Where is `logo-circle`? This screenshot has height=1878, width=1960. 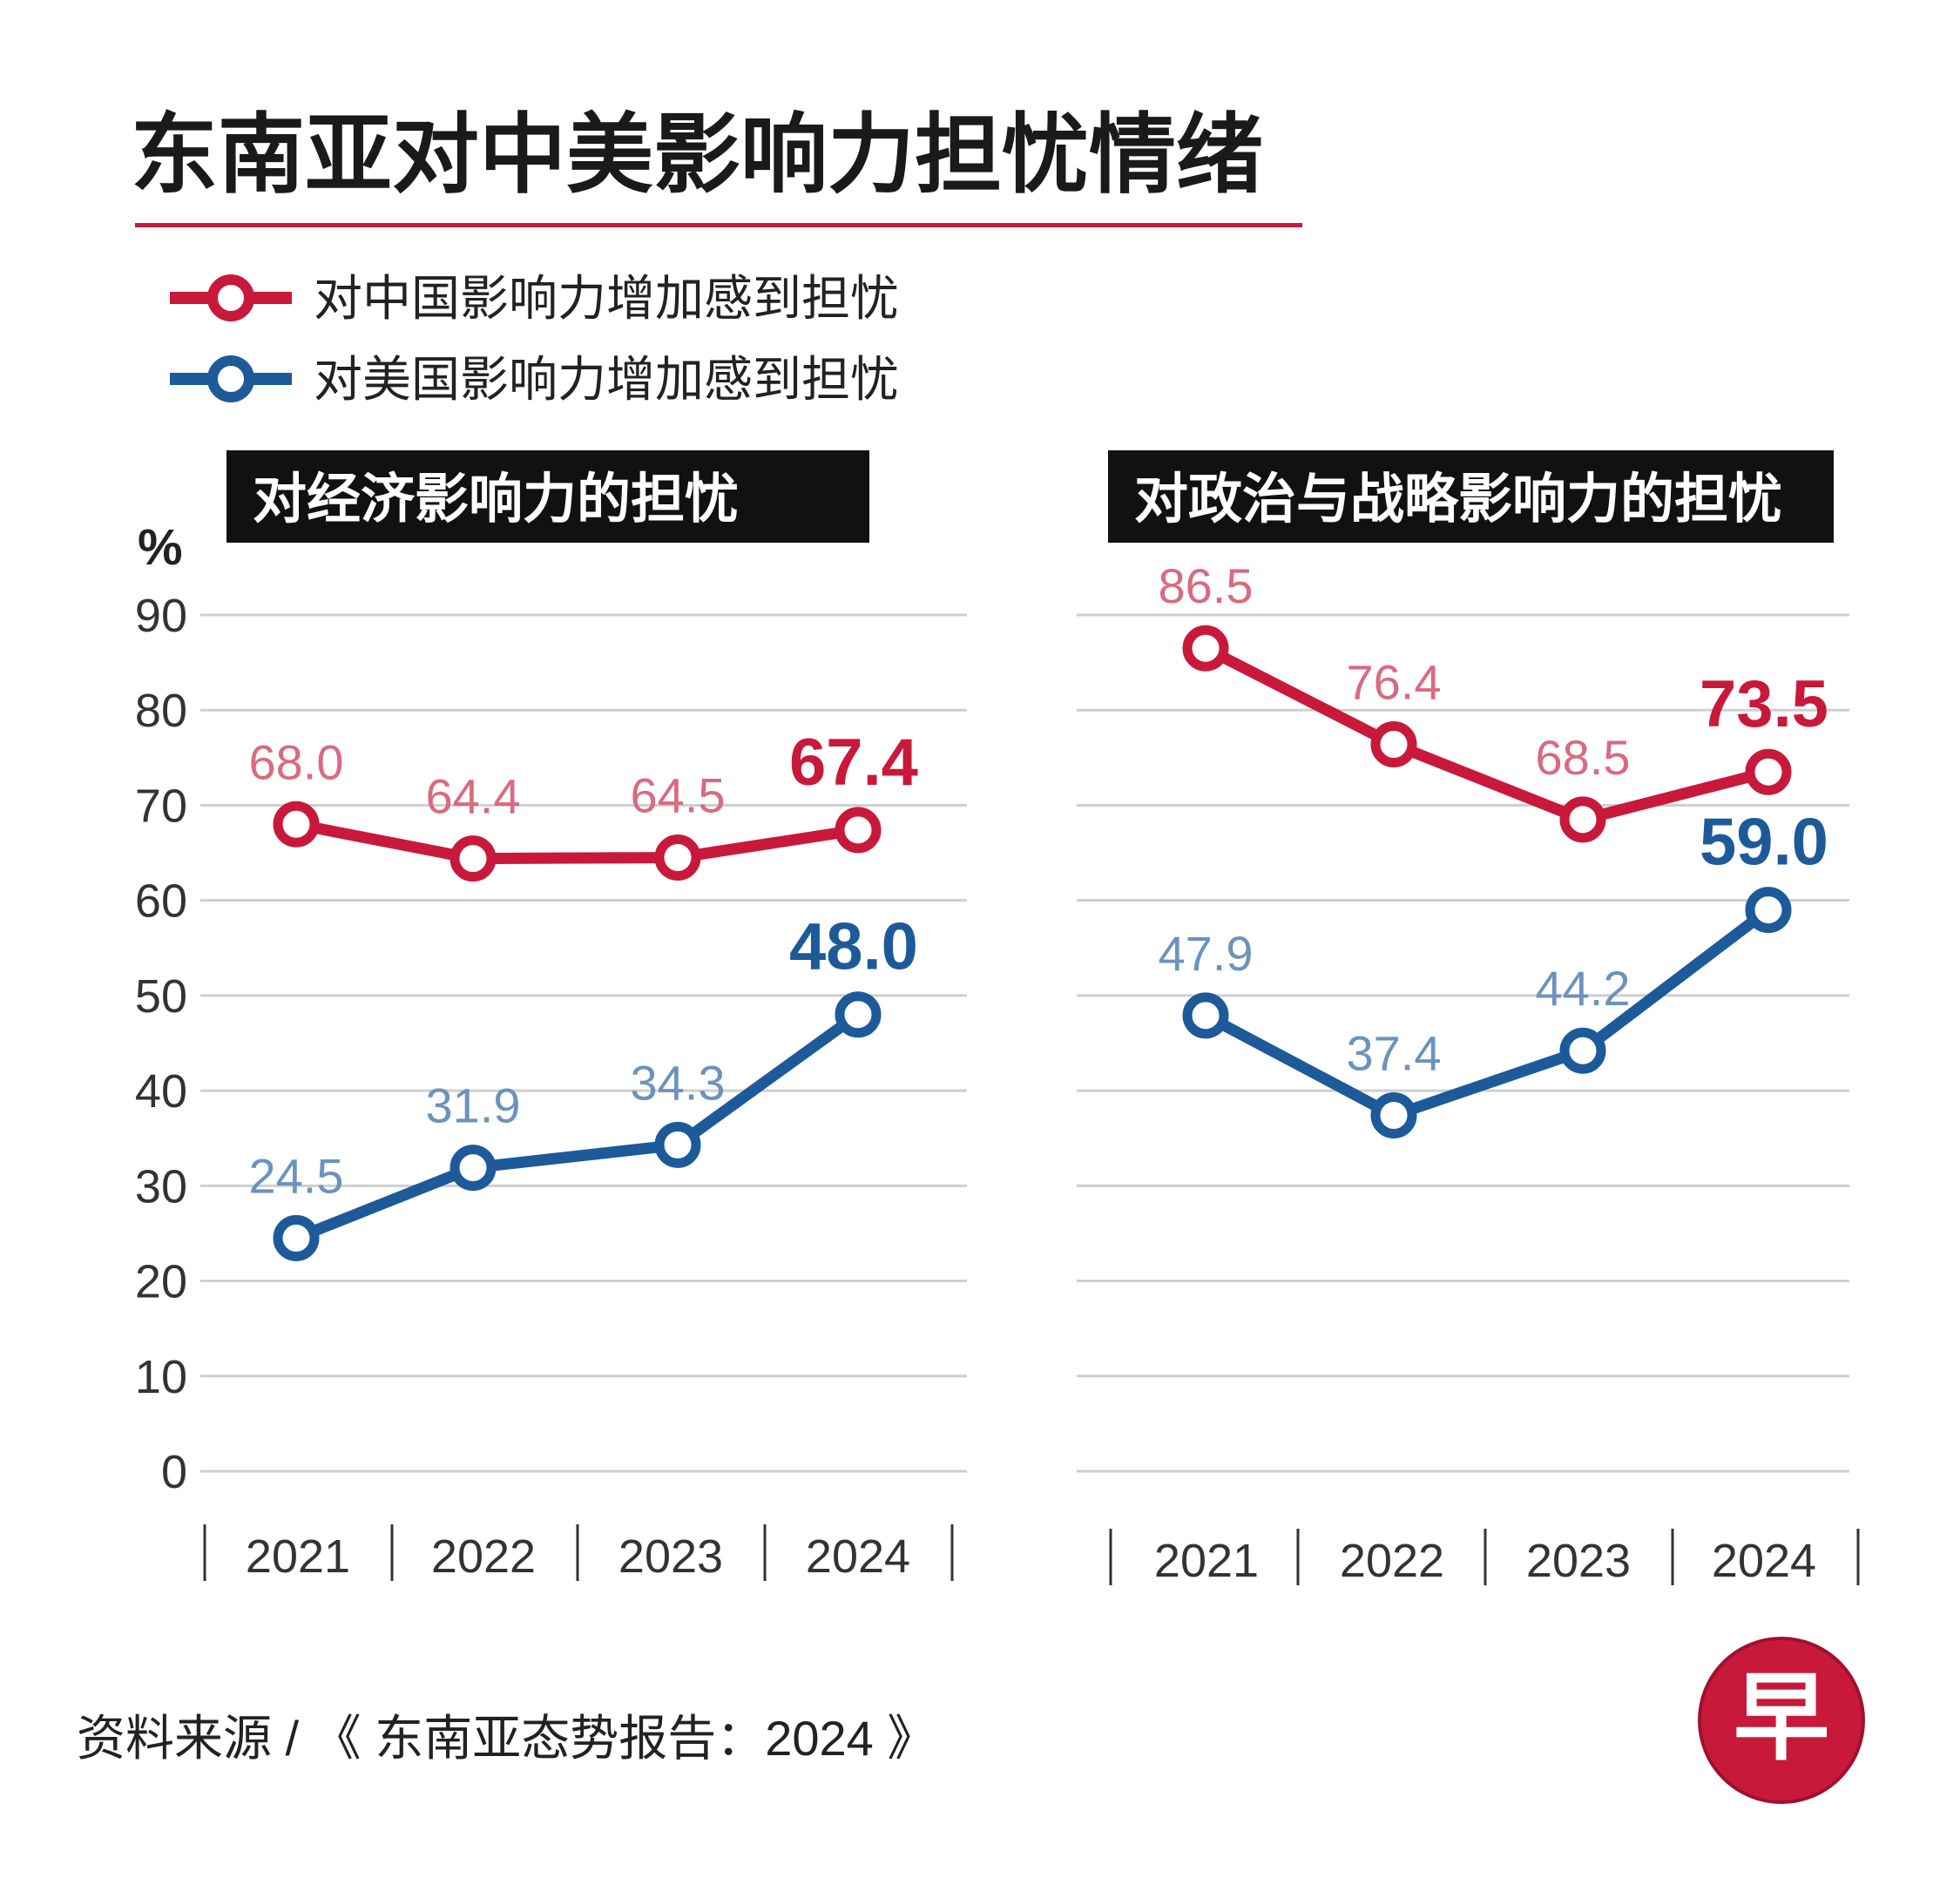 logo-circle is located at coordinates (1782, 1720).